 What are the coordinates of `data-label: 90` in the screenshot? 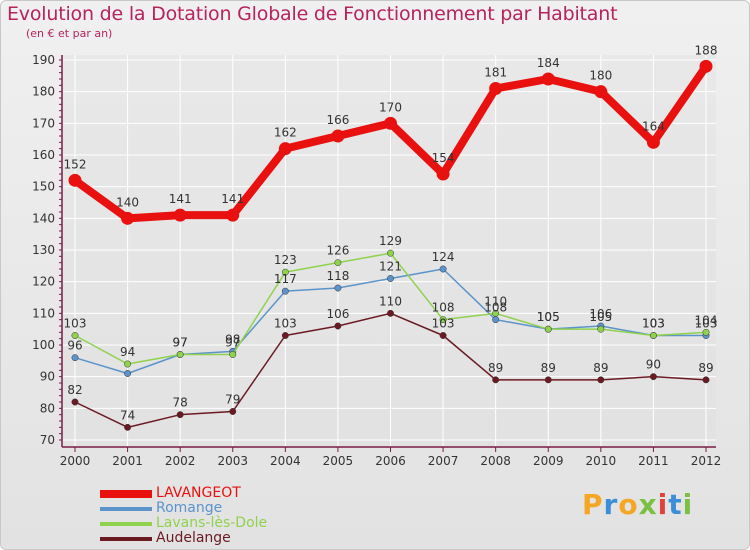 It's located at (653, 365).